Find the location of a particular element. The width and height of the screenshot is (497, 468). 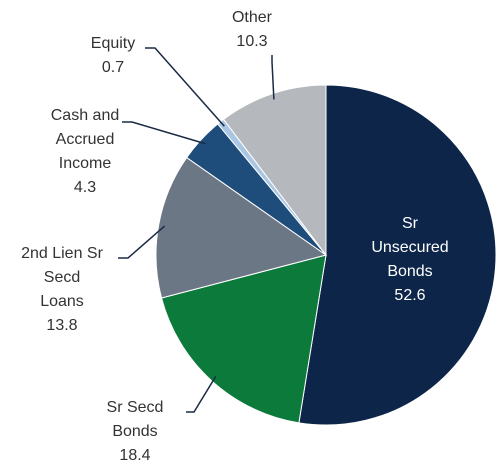

slice-value: 10.3 is located at coordinates (251, 41).